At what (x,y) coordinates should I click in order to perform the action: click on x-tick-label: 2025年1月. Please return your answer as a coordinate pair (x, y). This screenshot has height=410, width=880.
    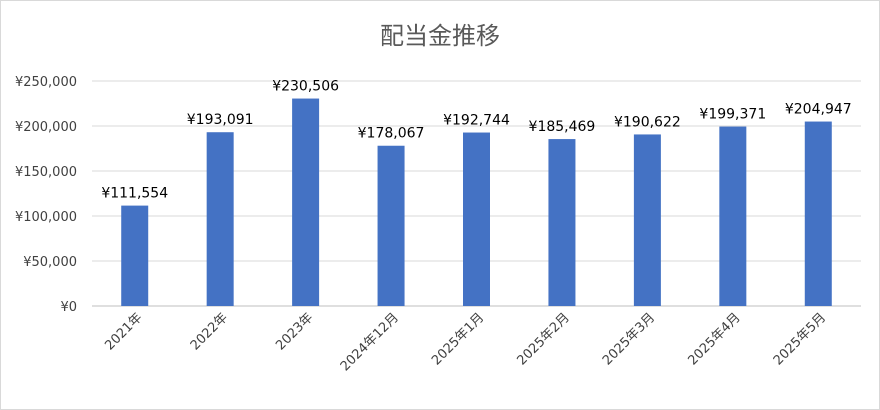
    Looking at the image, I should click on (458, 339).